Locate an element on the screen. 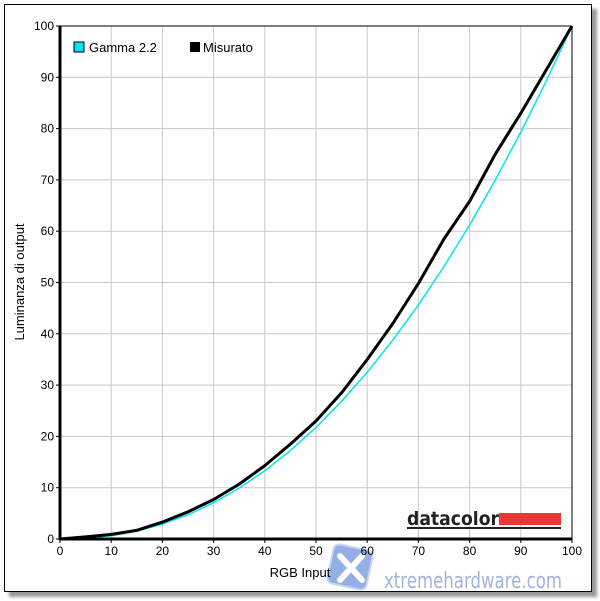 This screenshot has width=600, height=601. y-tick-label: 40 is located at coordinates (48, 334).